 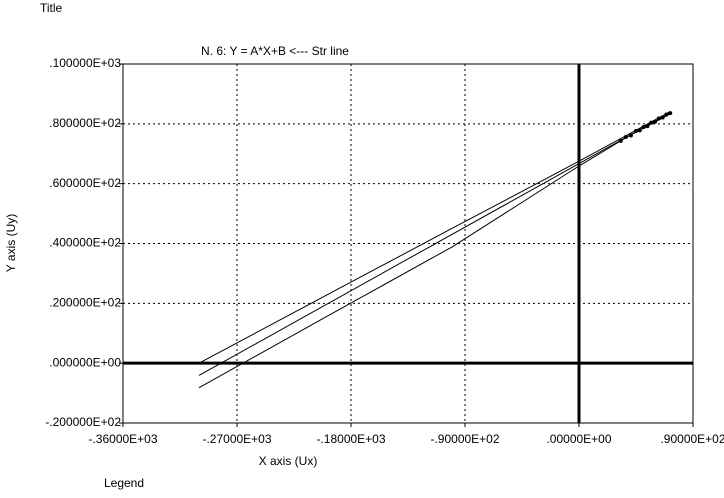 What do you see at coordinates (350, 439) in the screenshot?
I see `x-tick-label: -.18000E+03` at bounding box center [350, 439].